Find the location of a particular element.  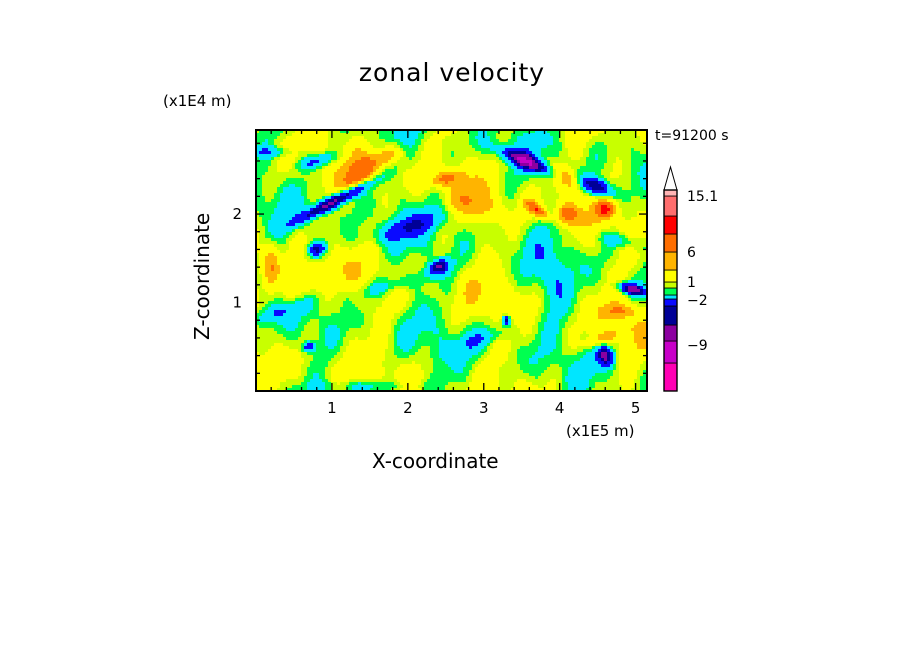

colorbar-label: 1 is located at coordinates (691, 283).